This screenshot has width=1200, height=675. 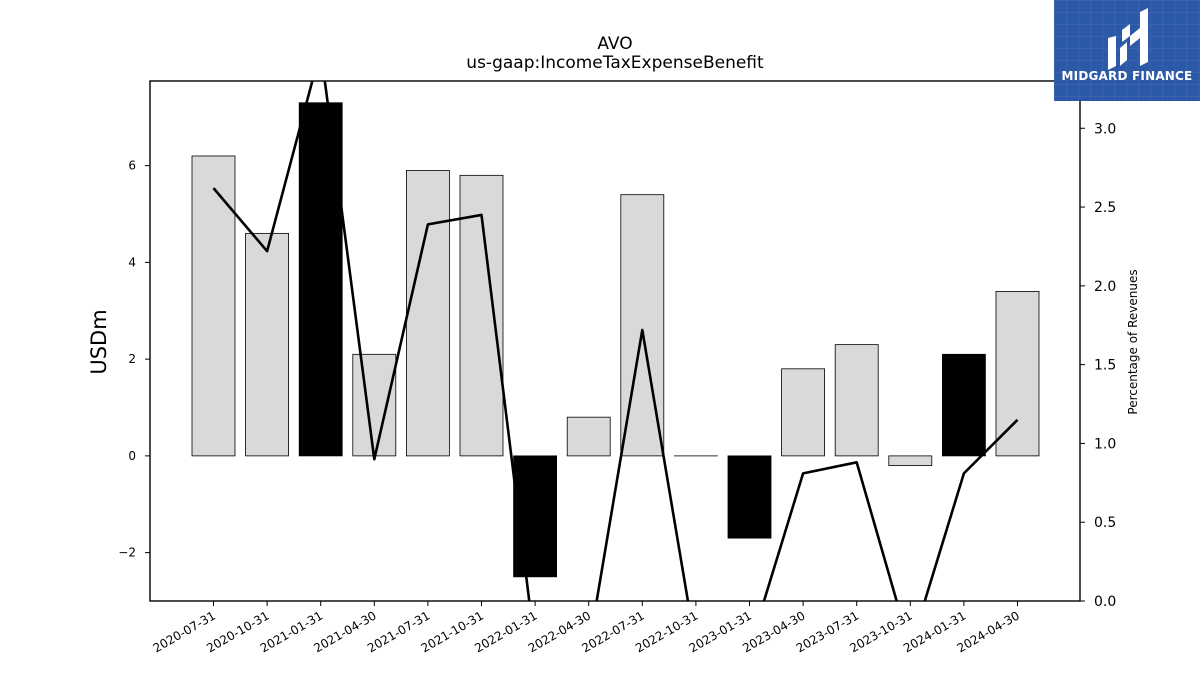 I want to click on chart-title: AVO, so click(x=614, y=44).